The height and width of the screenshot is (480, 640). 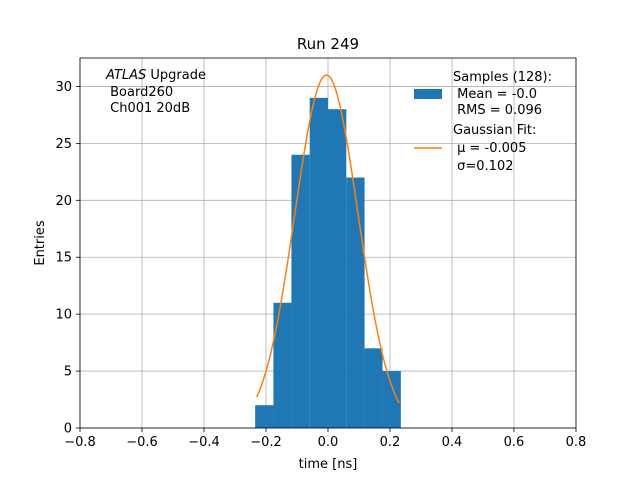 I want to click on y-tick-label: 25, so click(x=63, y=144).